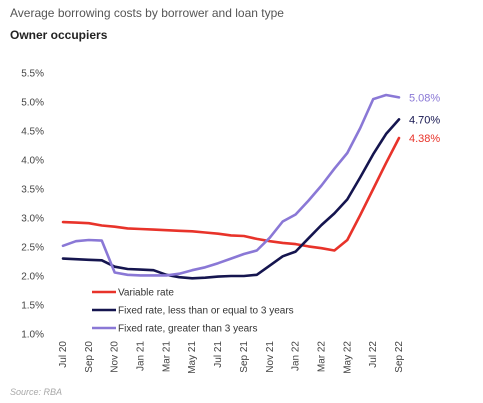  What do you see at coordinates (36, 392) in the screenshot?
I see `source-note: Source: RBA` at bounding box center [36, 392].